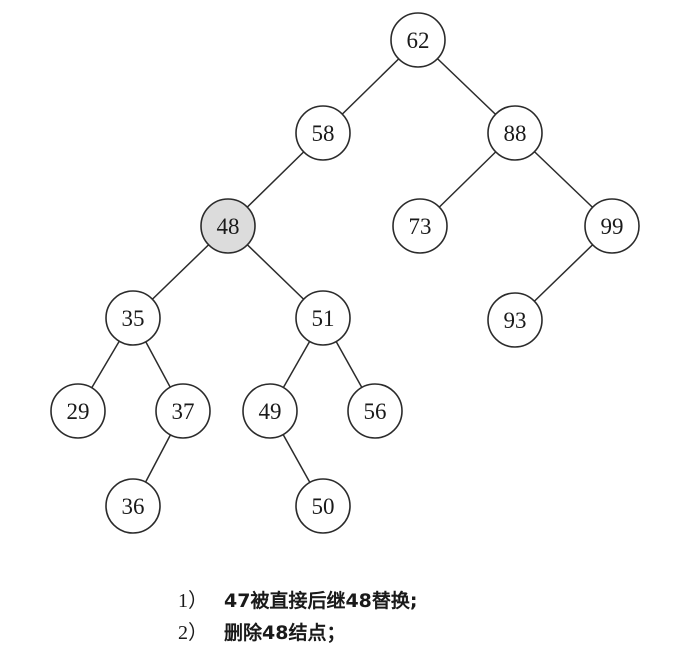 This screenshot has width=688, height=672. I want to click on caption-step-2: 2） 删除48结点；, so click(261, 633).